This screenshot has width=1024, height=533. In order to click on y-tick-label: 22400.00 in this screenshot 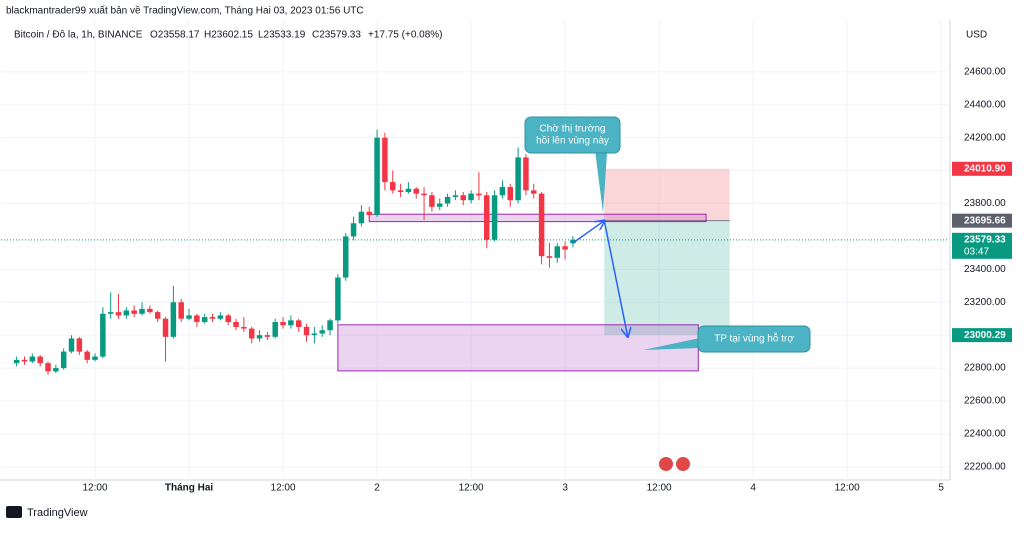, I will do `click(985, 434)`.